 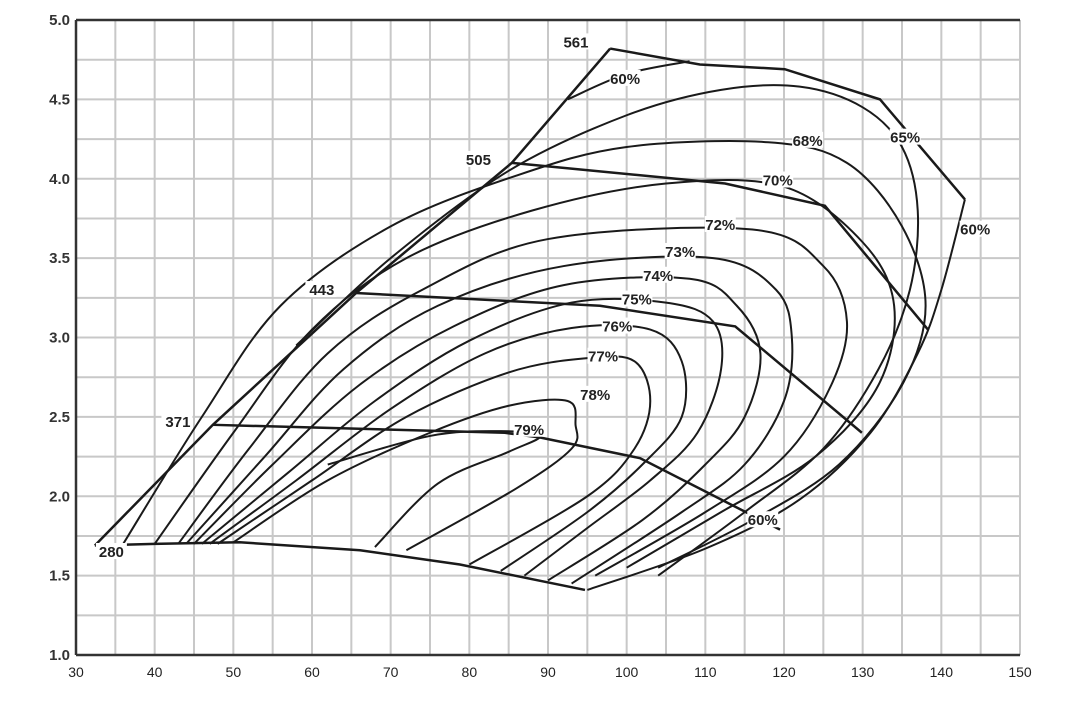 What do you see at coordinates (59, 417) in the screenshot?
I see `y-tick-label: 2.5` at bounding box center [59, 417].